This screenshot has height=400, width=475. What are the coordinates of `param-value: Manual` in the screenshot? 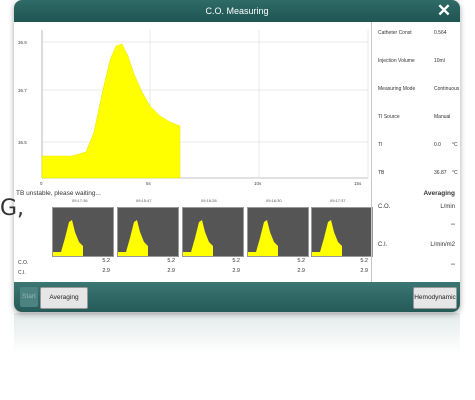 It's located at (442, 117).